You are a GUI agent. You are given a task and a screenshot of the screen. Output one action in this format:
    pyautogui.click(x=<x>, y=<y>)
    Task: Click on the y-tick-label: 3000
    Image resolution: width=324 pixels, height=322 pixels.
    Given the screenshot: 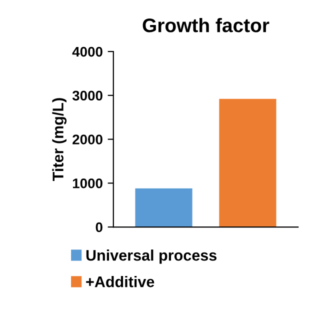 What is the action you would take?
    pyautogui.click(x=87, y=95)
    